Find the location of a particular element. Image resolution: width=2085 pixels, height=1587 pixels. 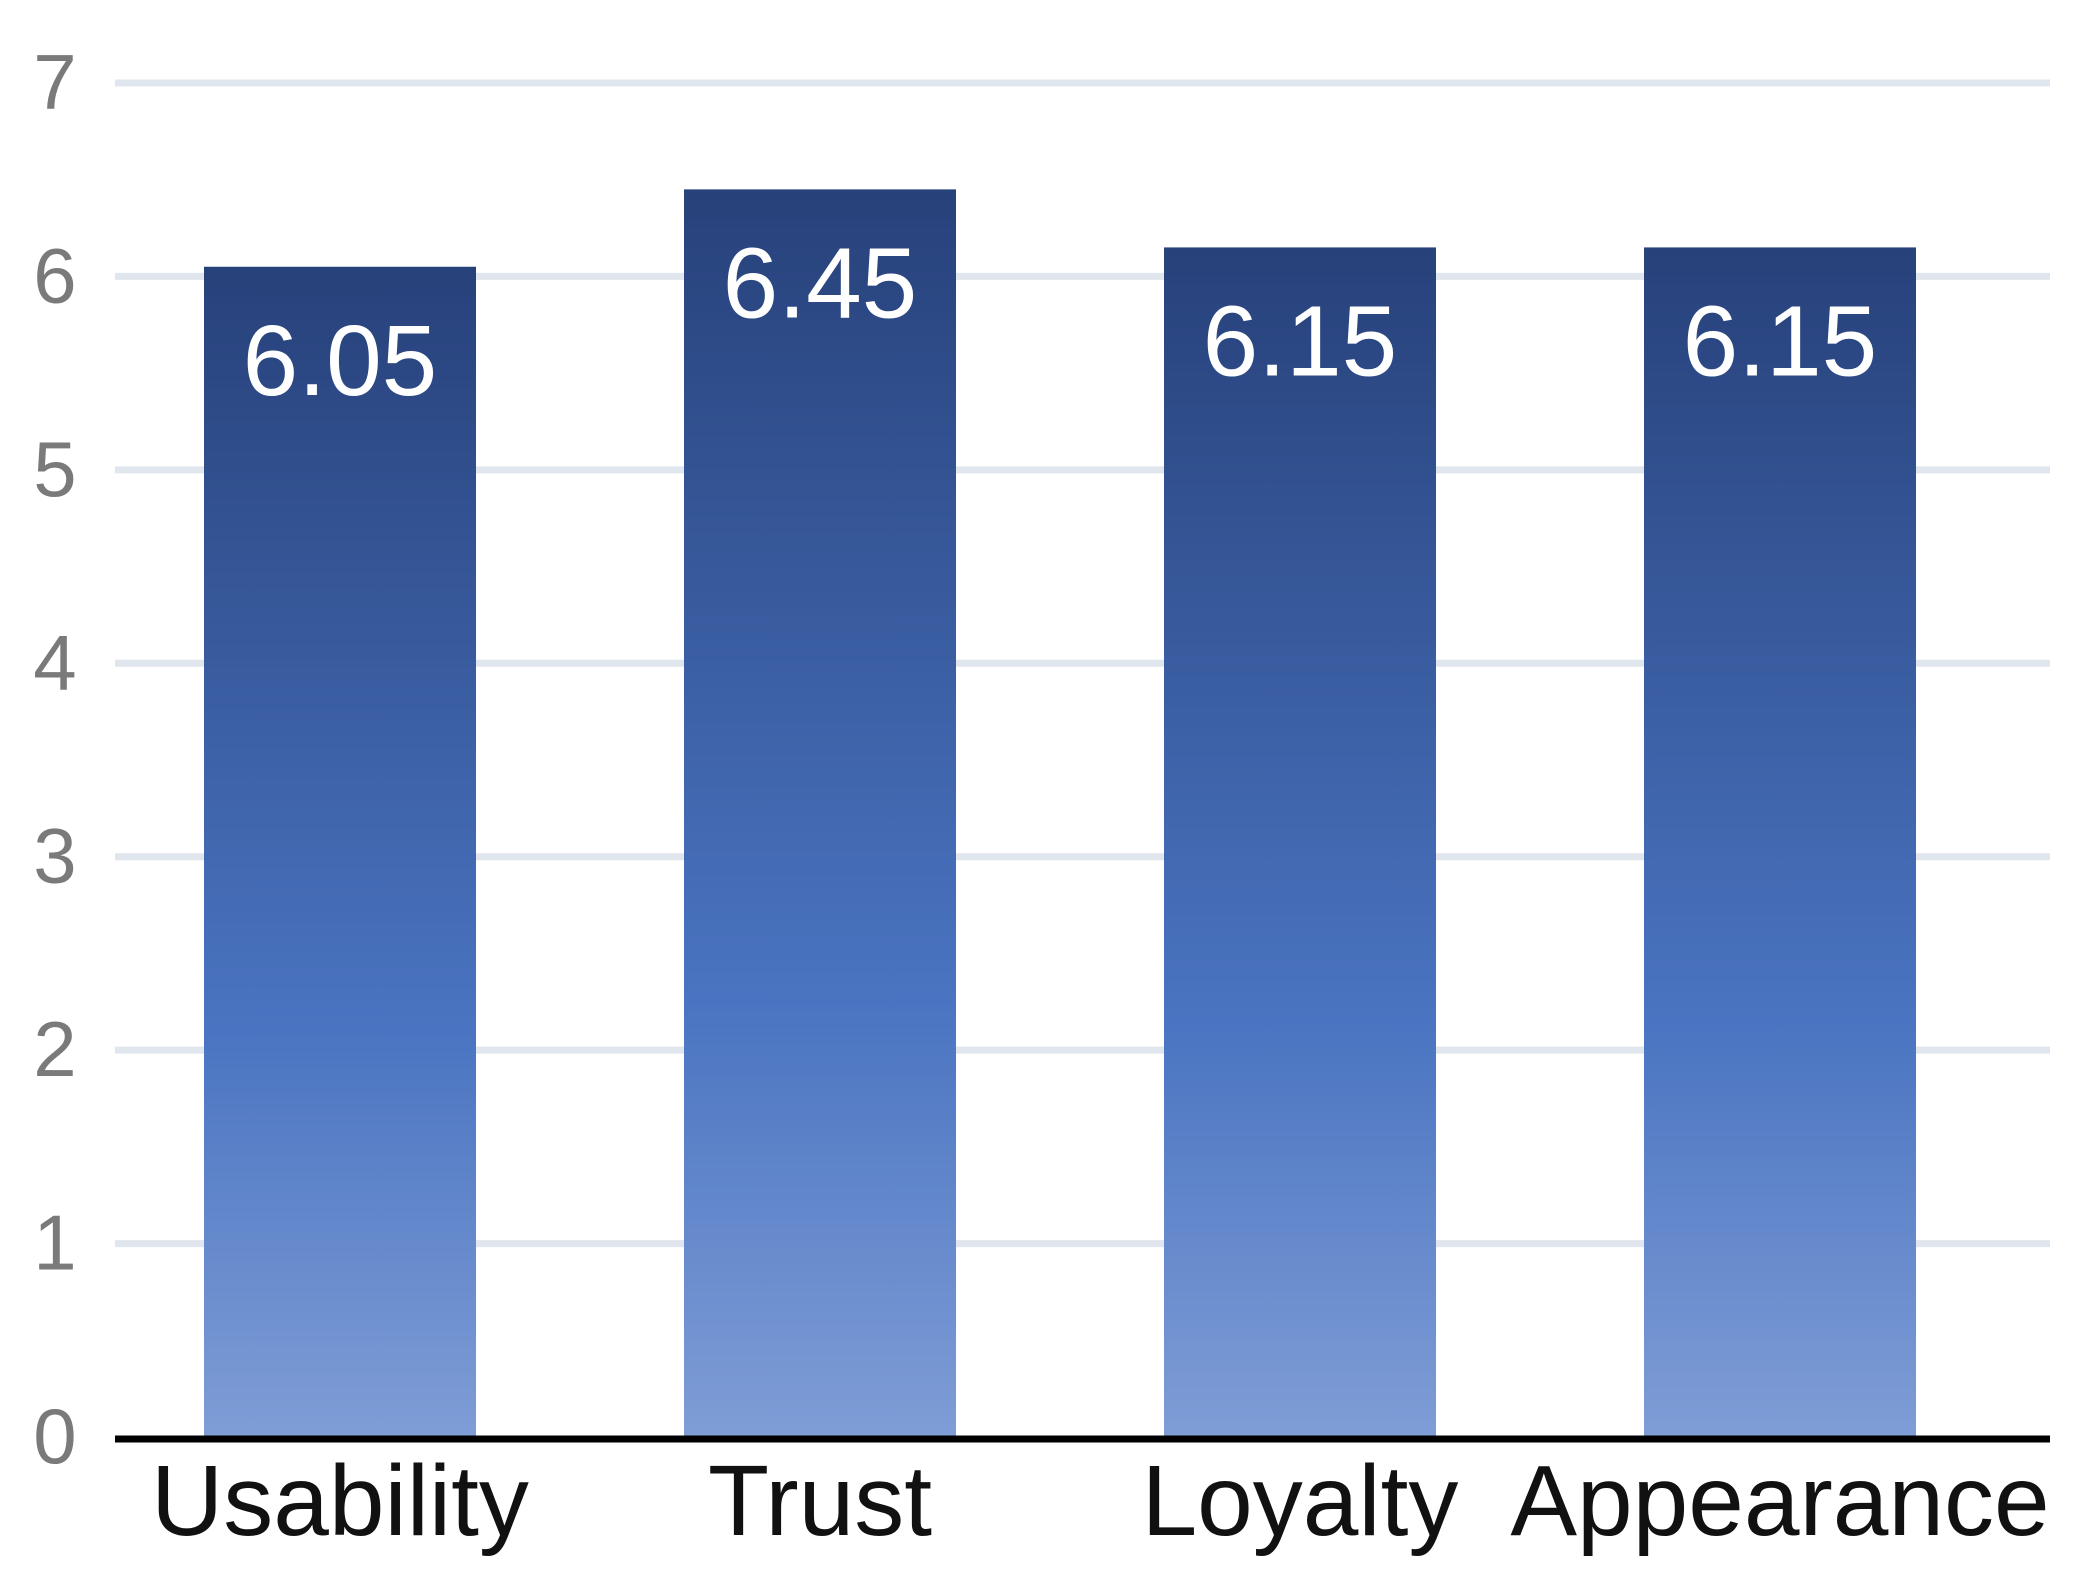

data-label-usability: 6.05 is located at coordinates (340, 361).